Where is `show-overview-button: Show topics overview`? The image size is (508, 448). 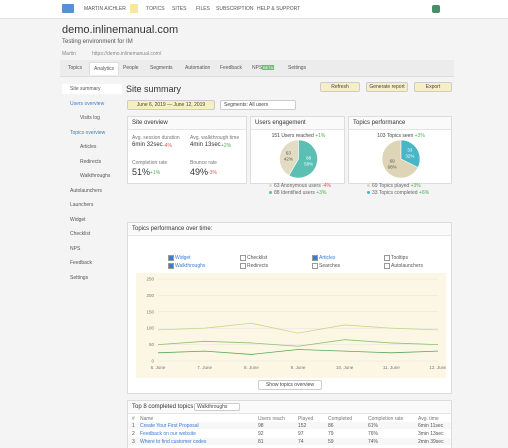 show-overview-button: Show topics overview is located at coordinates (290, 385).